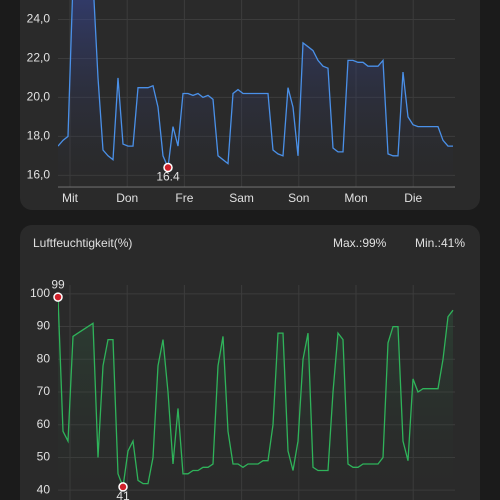 This screenshot has height=500, width=500. What do you see at coordinates (39, 97) in the screenshot?
I see `y-tick-label: 20,0` at bounding box center [39, 97].